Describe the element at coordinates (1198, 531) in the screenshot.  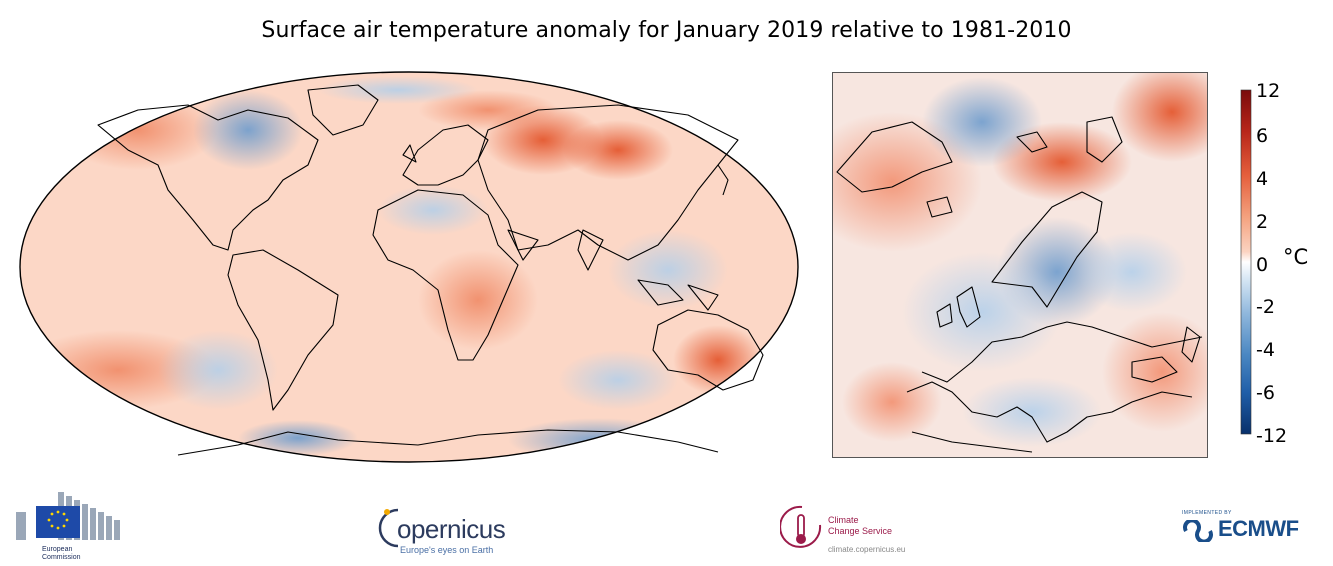
I see `ecmwf-mark-icon` at that location.